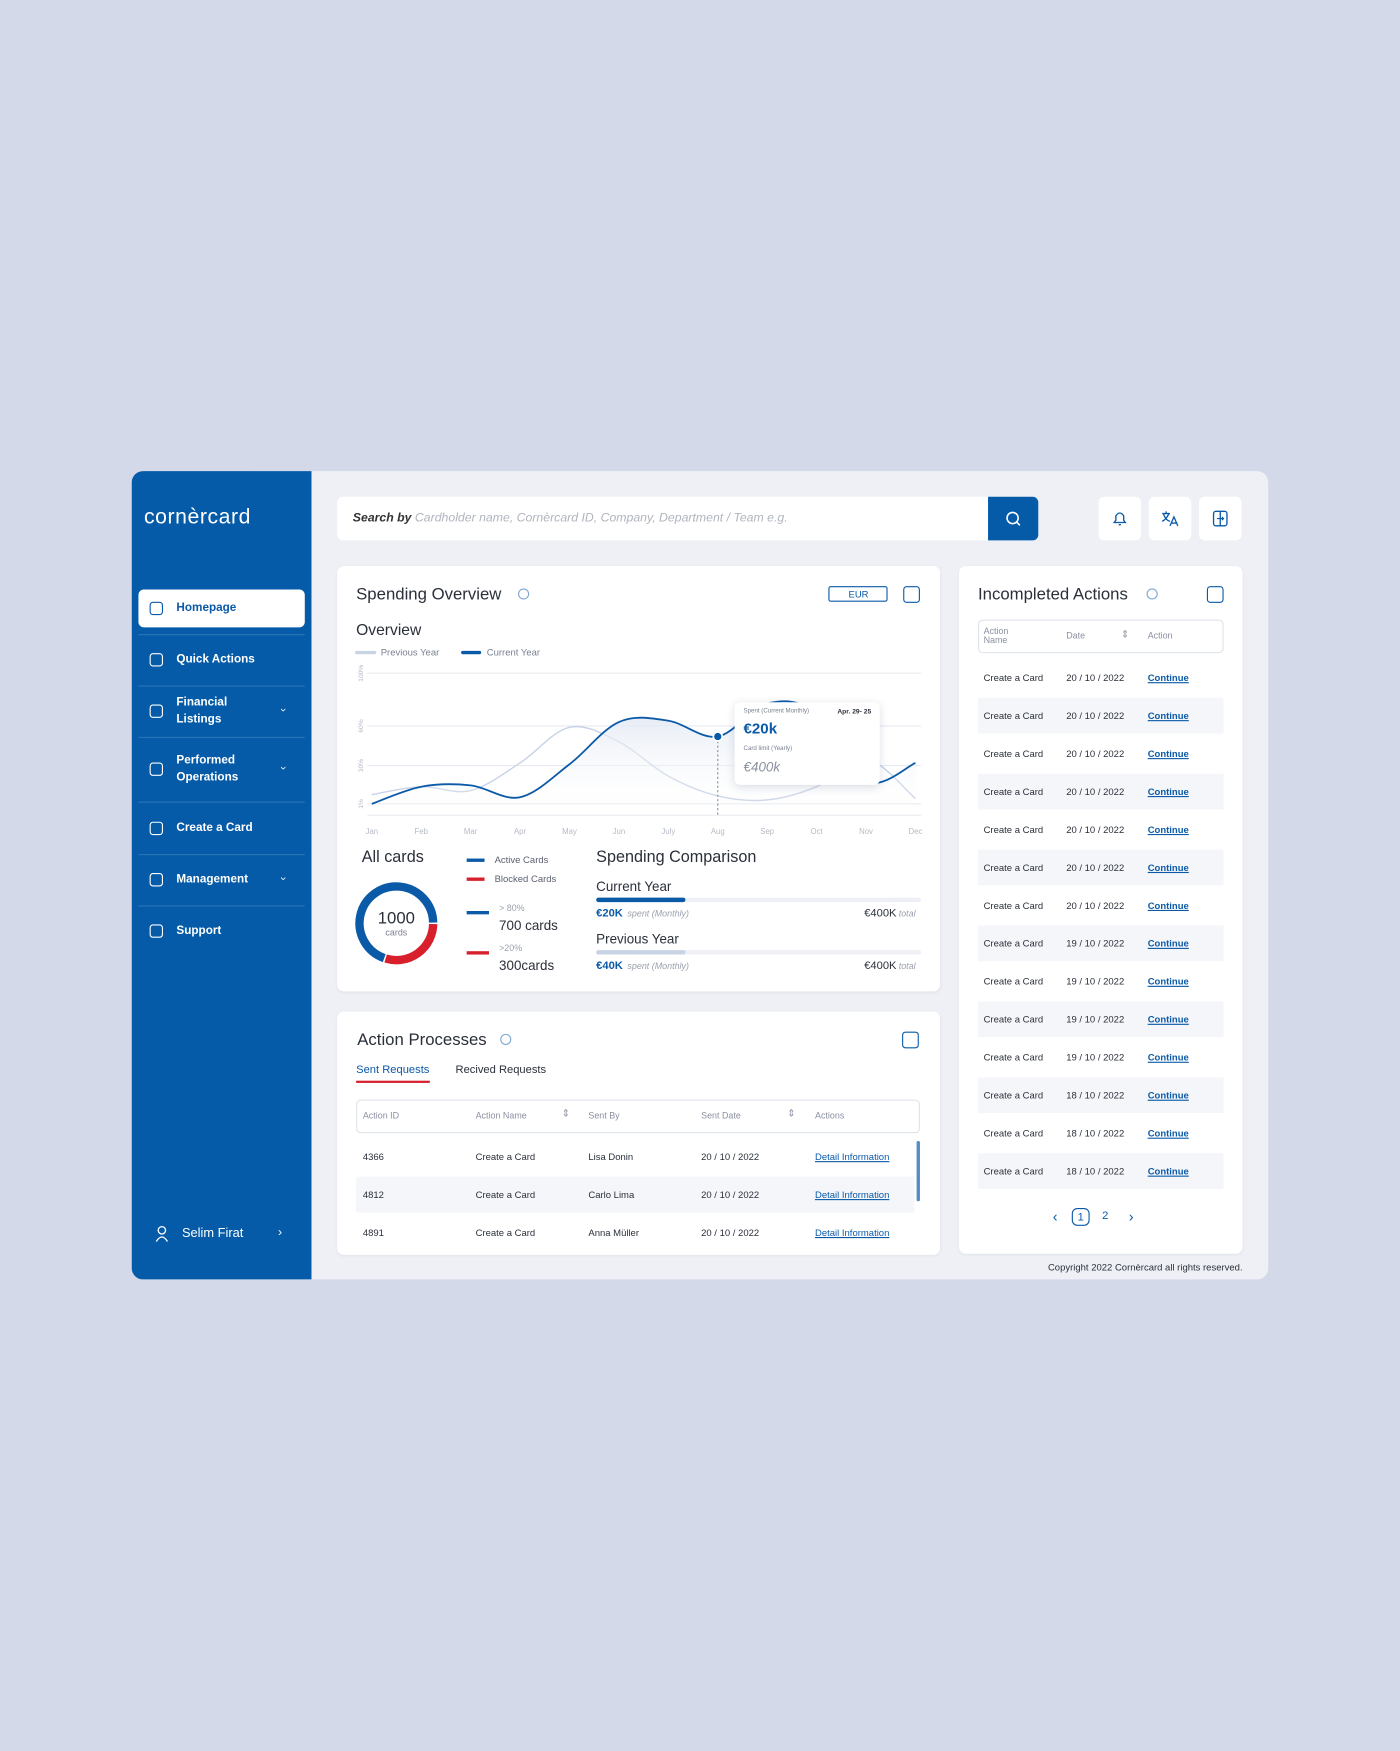  Describe the element at coordinates (776, 711) in the screenshot. I see `tooltip-label: Spent (Current Monthly)` at that location.